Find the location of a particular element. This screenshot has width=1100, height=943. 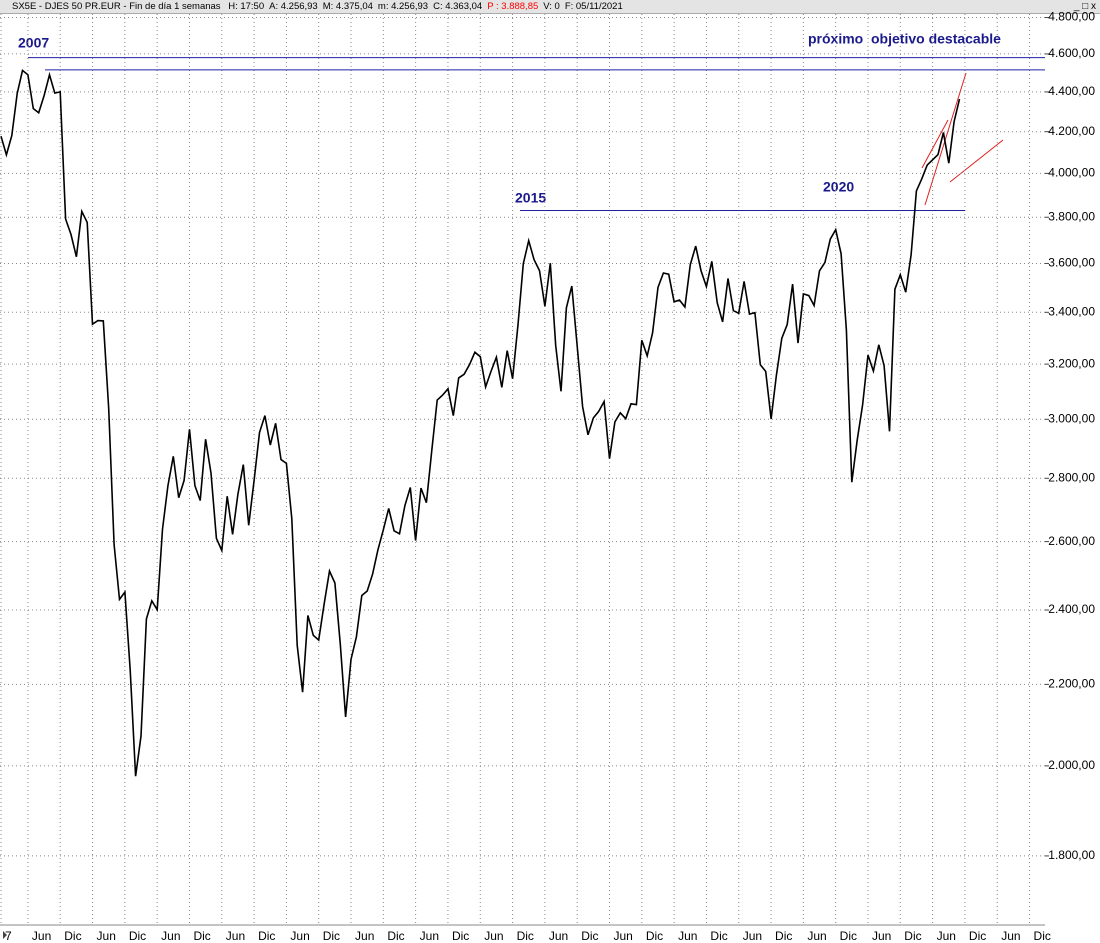

annotation: 2007 is located at coordinates (33, 43).